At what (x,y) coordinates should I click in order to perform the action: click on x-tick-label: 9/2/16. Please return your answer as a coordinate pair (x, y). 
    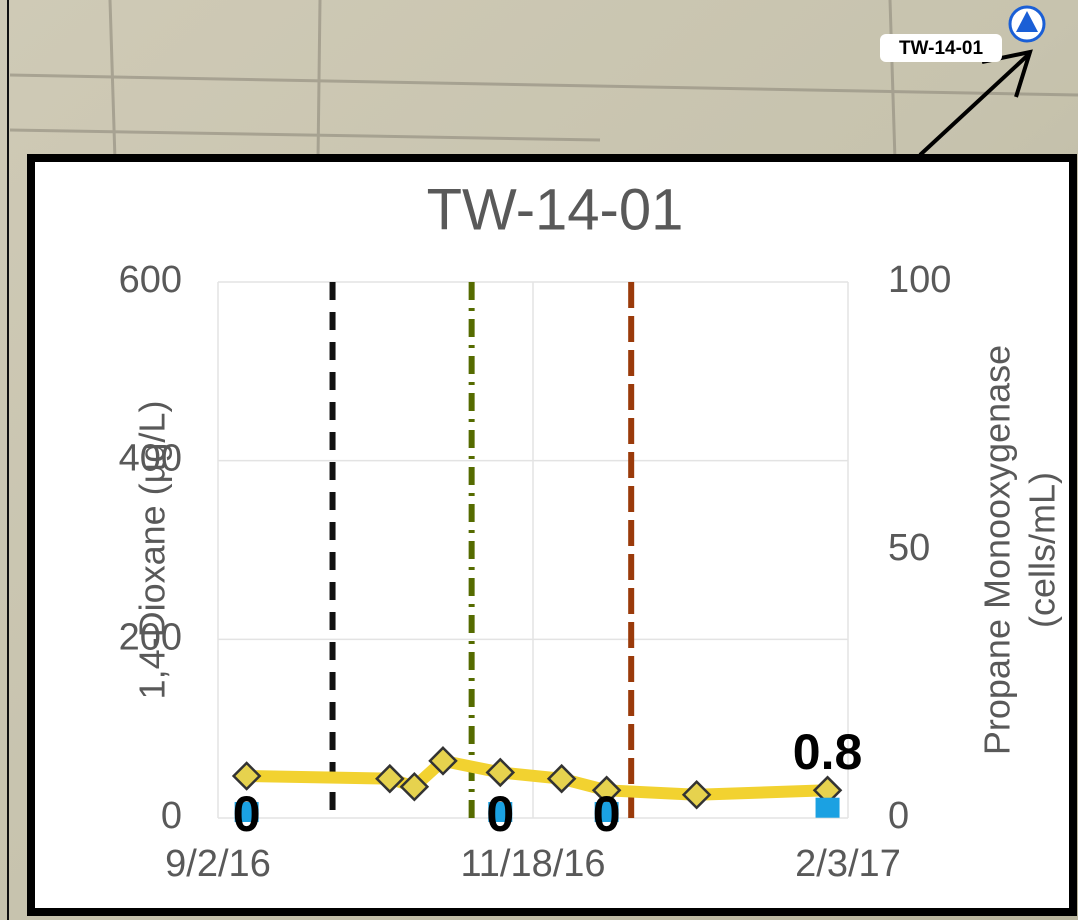
    Looking at the image, I should click on (218, 864).